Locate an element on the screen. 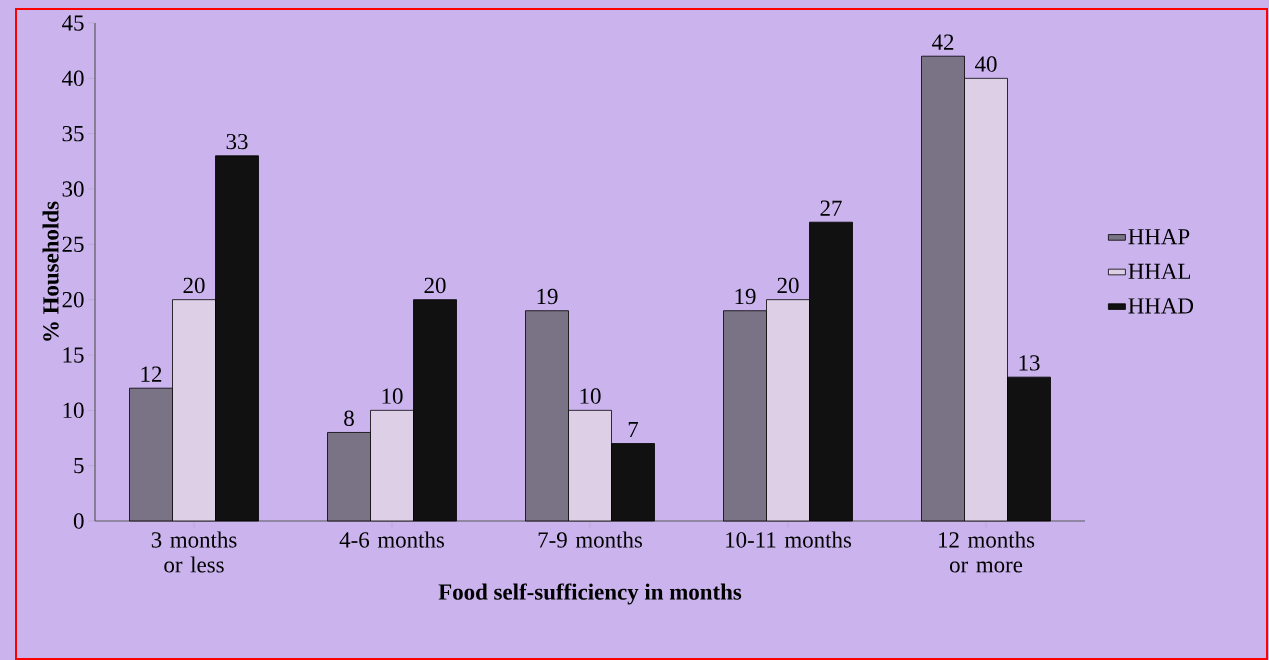 This screenshot has width=1269, height=660. y-tick-label: 0 is located at coordinates (78, 521).